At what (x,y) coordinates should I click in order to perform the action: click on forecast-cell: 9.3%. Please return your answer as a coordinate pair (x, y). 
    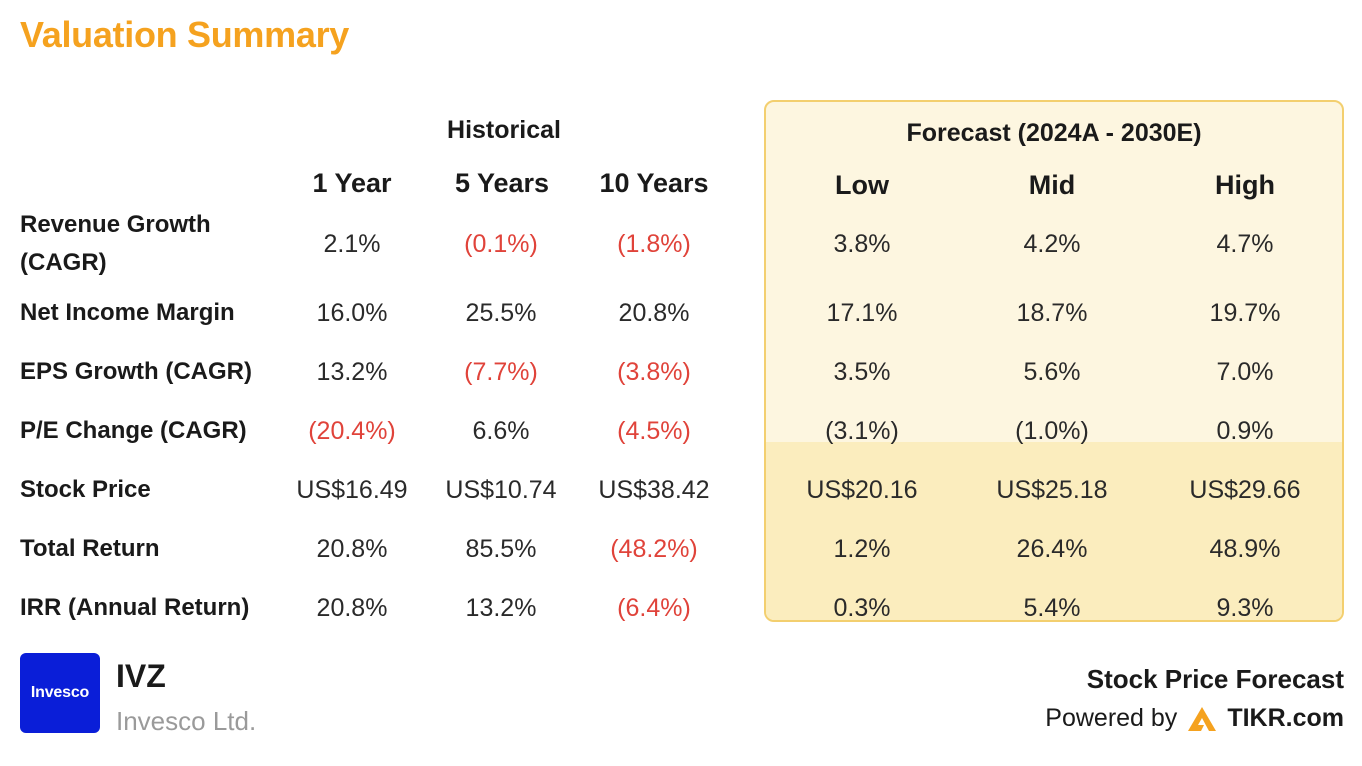
    Looking at the image, I should click on (1245, 608).